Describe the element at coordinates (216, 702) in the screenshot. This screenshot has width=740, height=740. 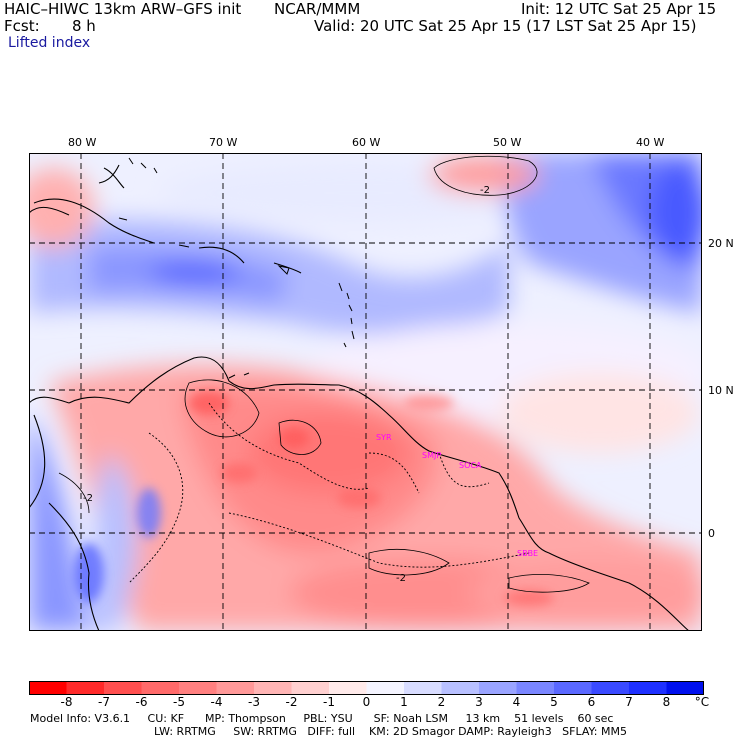
I see `colorbar-tick-label: -4` at that location.